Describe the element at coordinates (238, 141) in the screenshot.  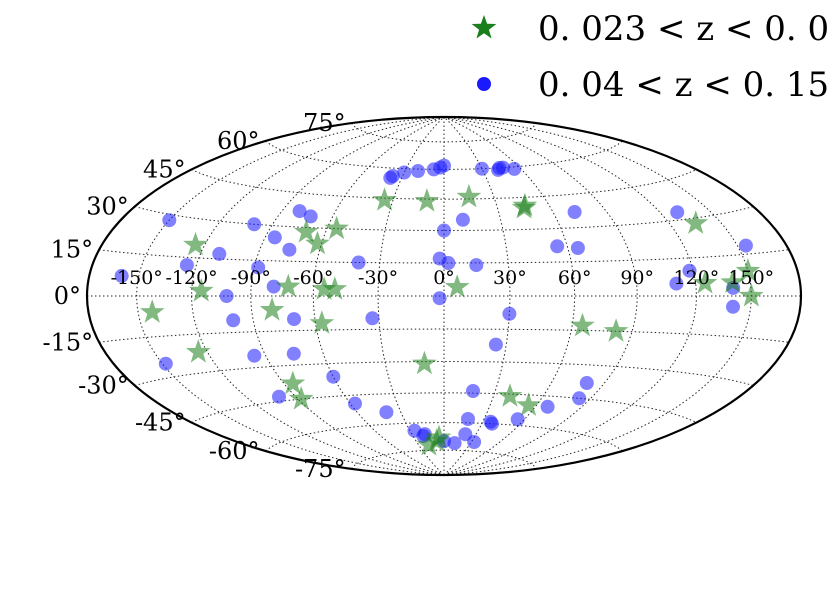
I see `y-tick-label: 60°` at that location.